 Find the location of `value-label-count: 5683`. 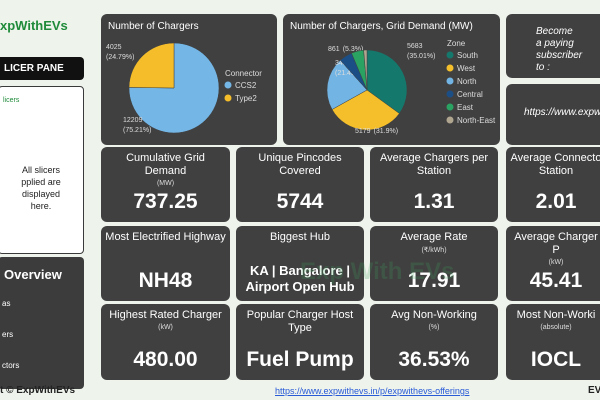

value-label-count: 5683 is located at coordinates (415, 46).